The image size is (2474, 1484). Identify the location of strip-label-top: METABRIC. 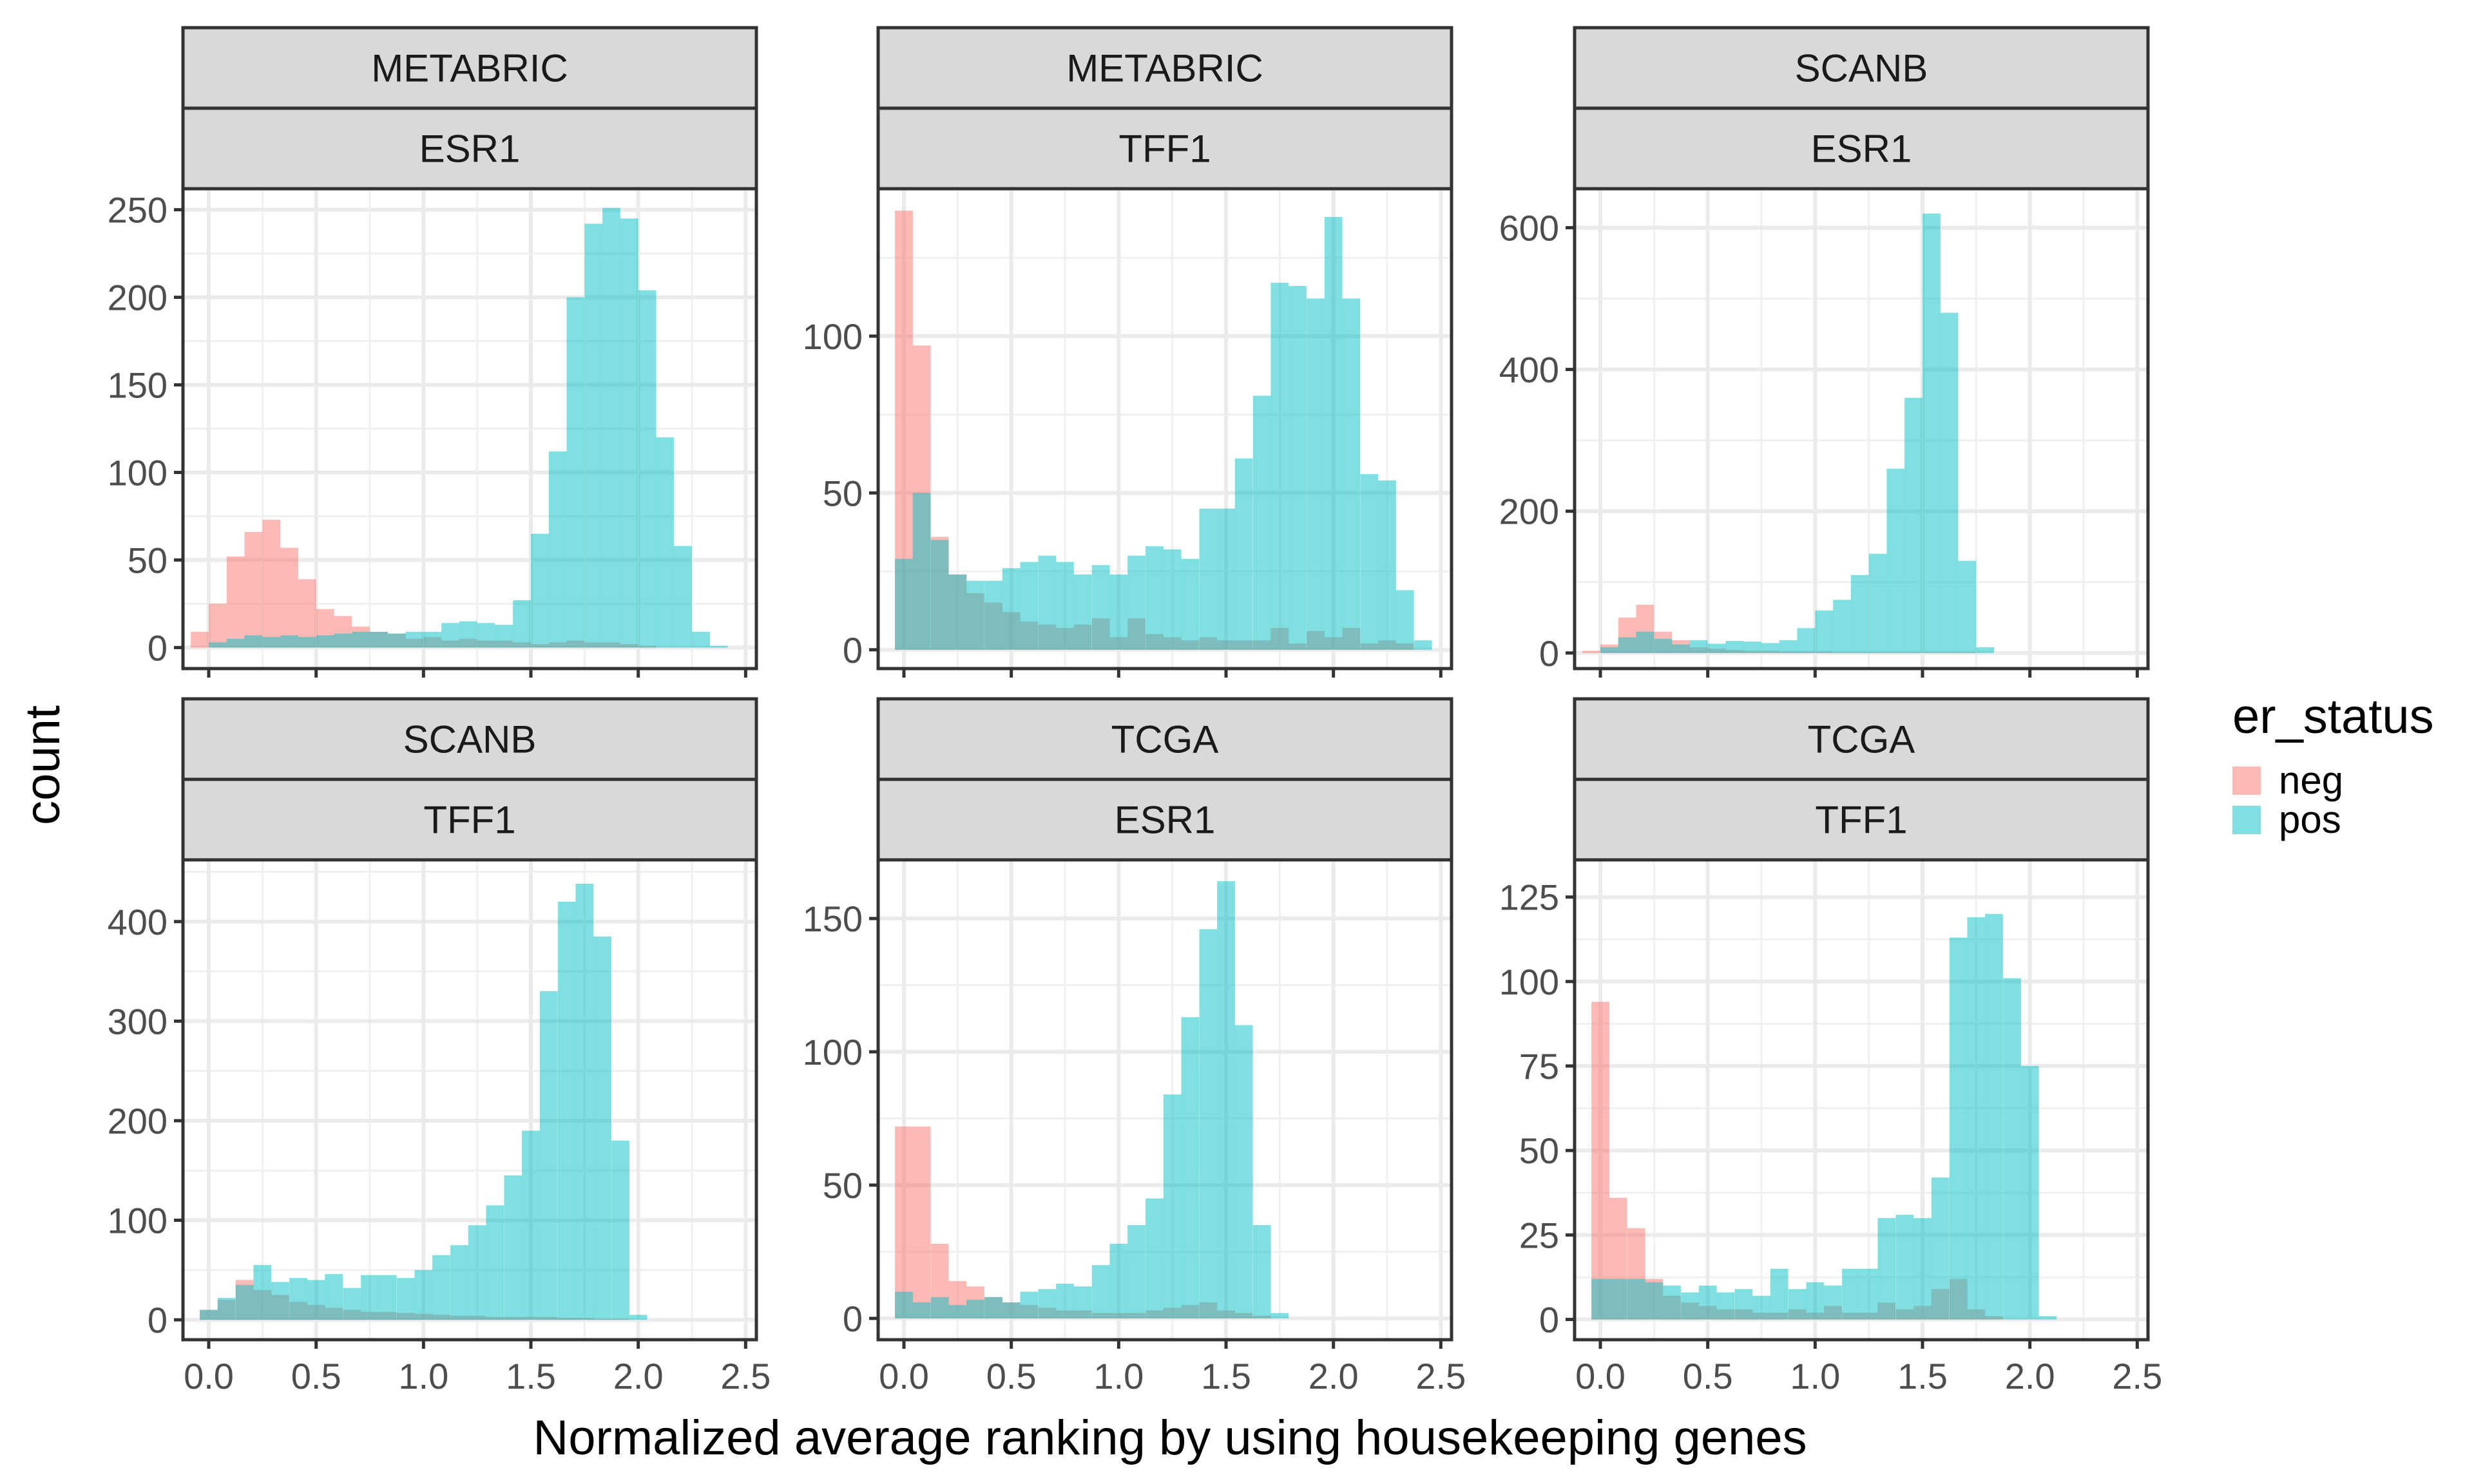
(1164, 68).